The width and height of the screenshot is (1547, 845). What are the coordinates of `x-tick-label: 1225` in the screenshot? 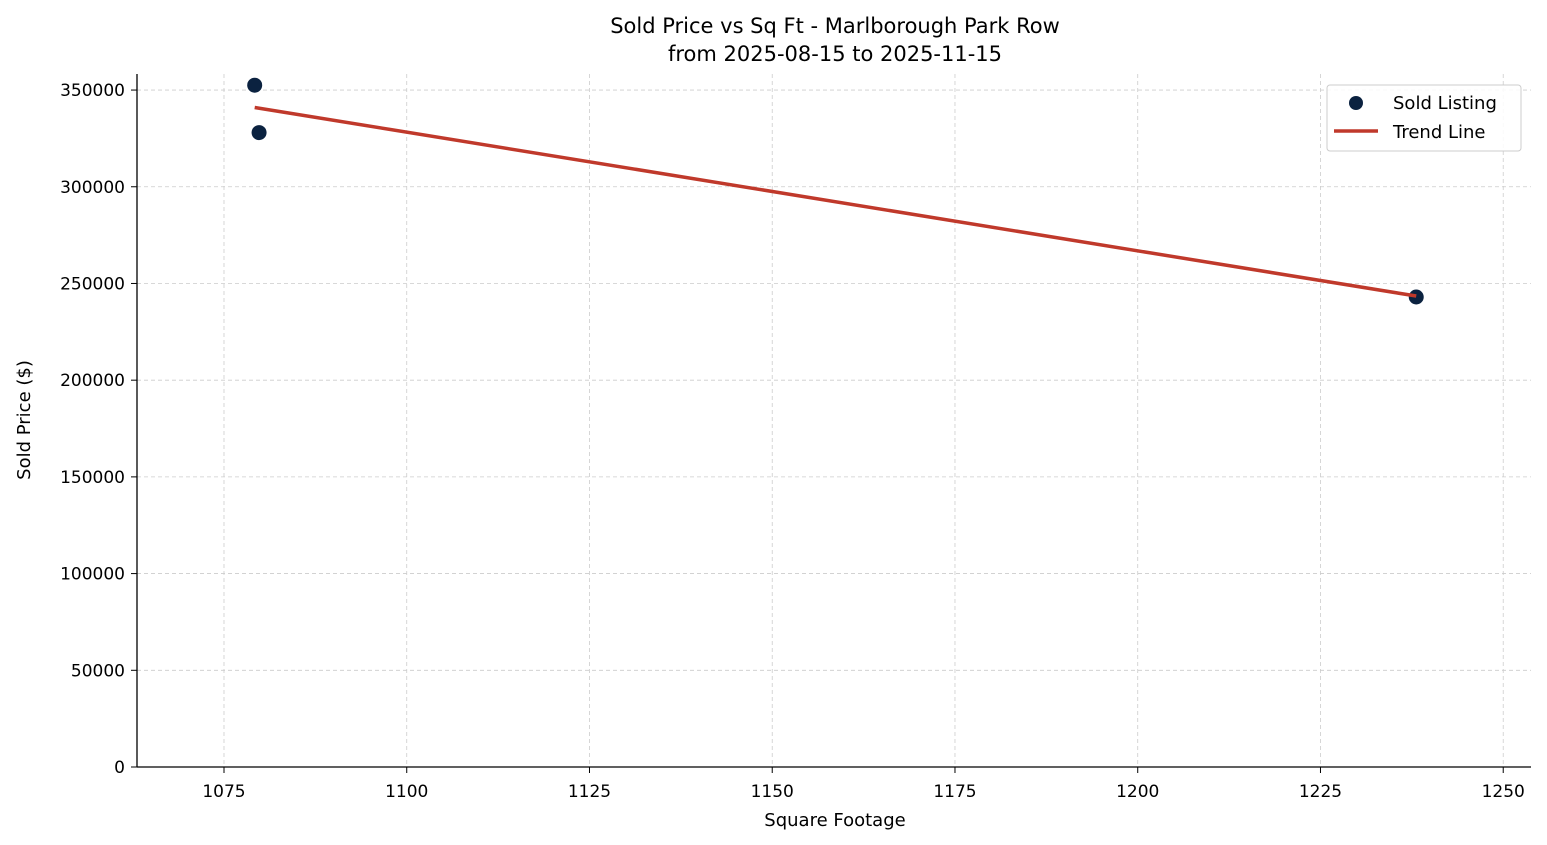 It's located at (1320, 792).